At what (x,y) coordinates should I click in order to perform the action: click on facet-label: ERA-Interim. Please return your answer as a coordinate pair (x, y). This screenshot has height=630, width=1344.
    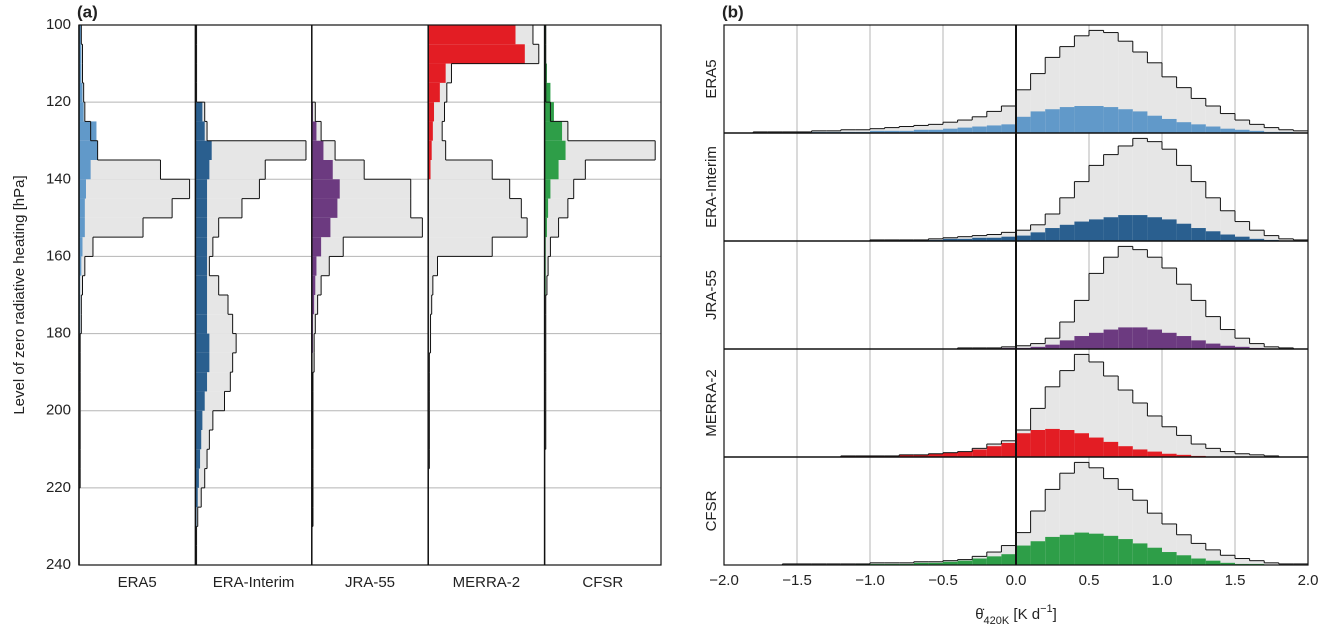
    Looking at the image, I should click on (254, 582).